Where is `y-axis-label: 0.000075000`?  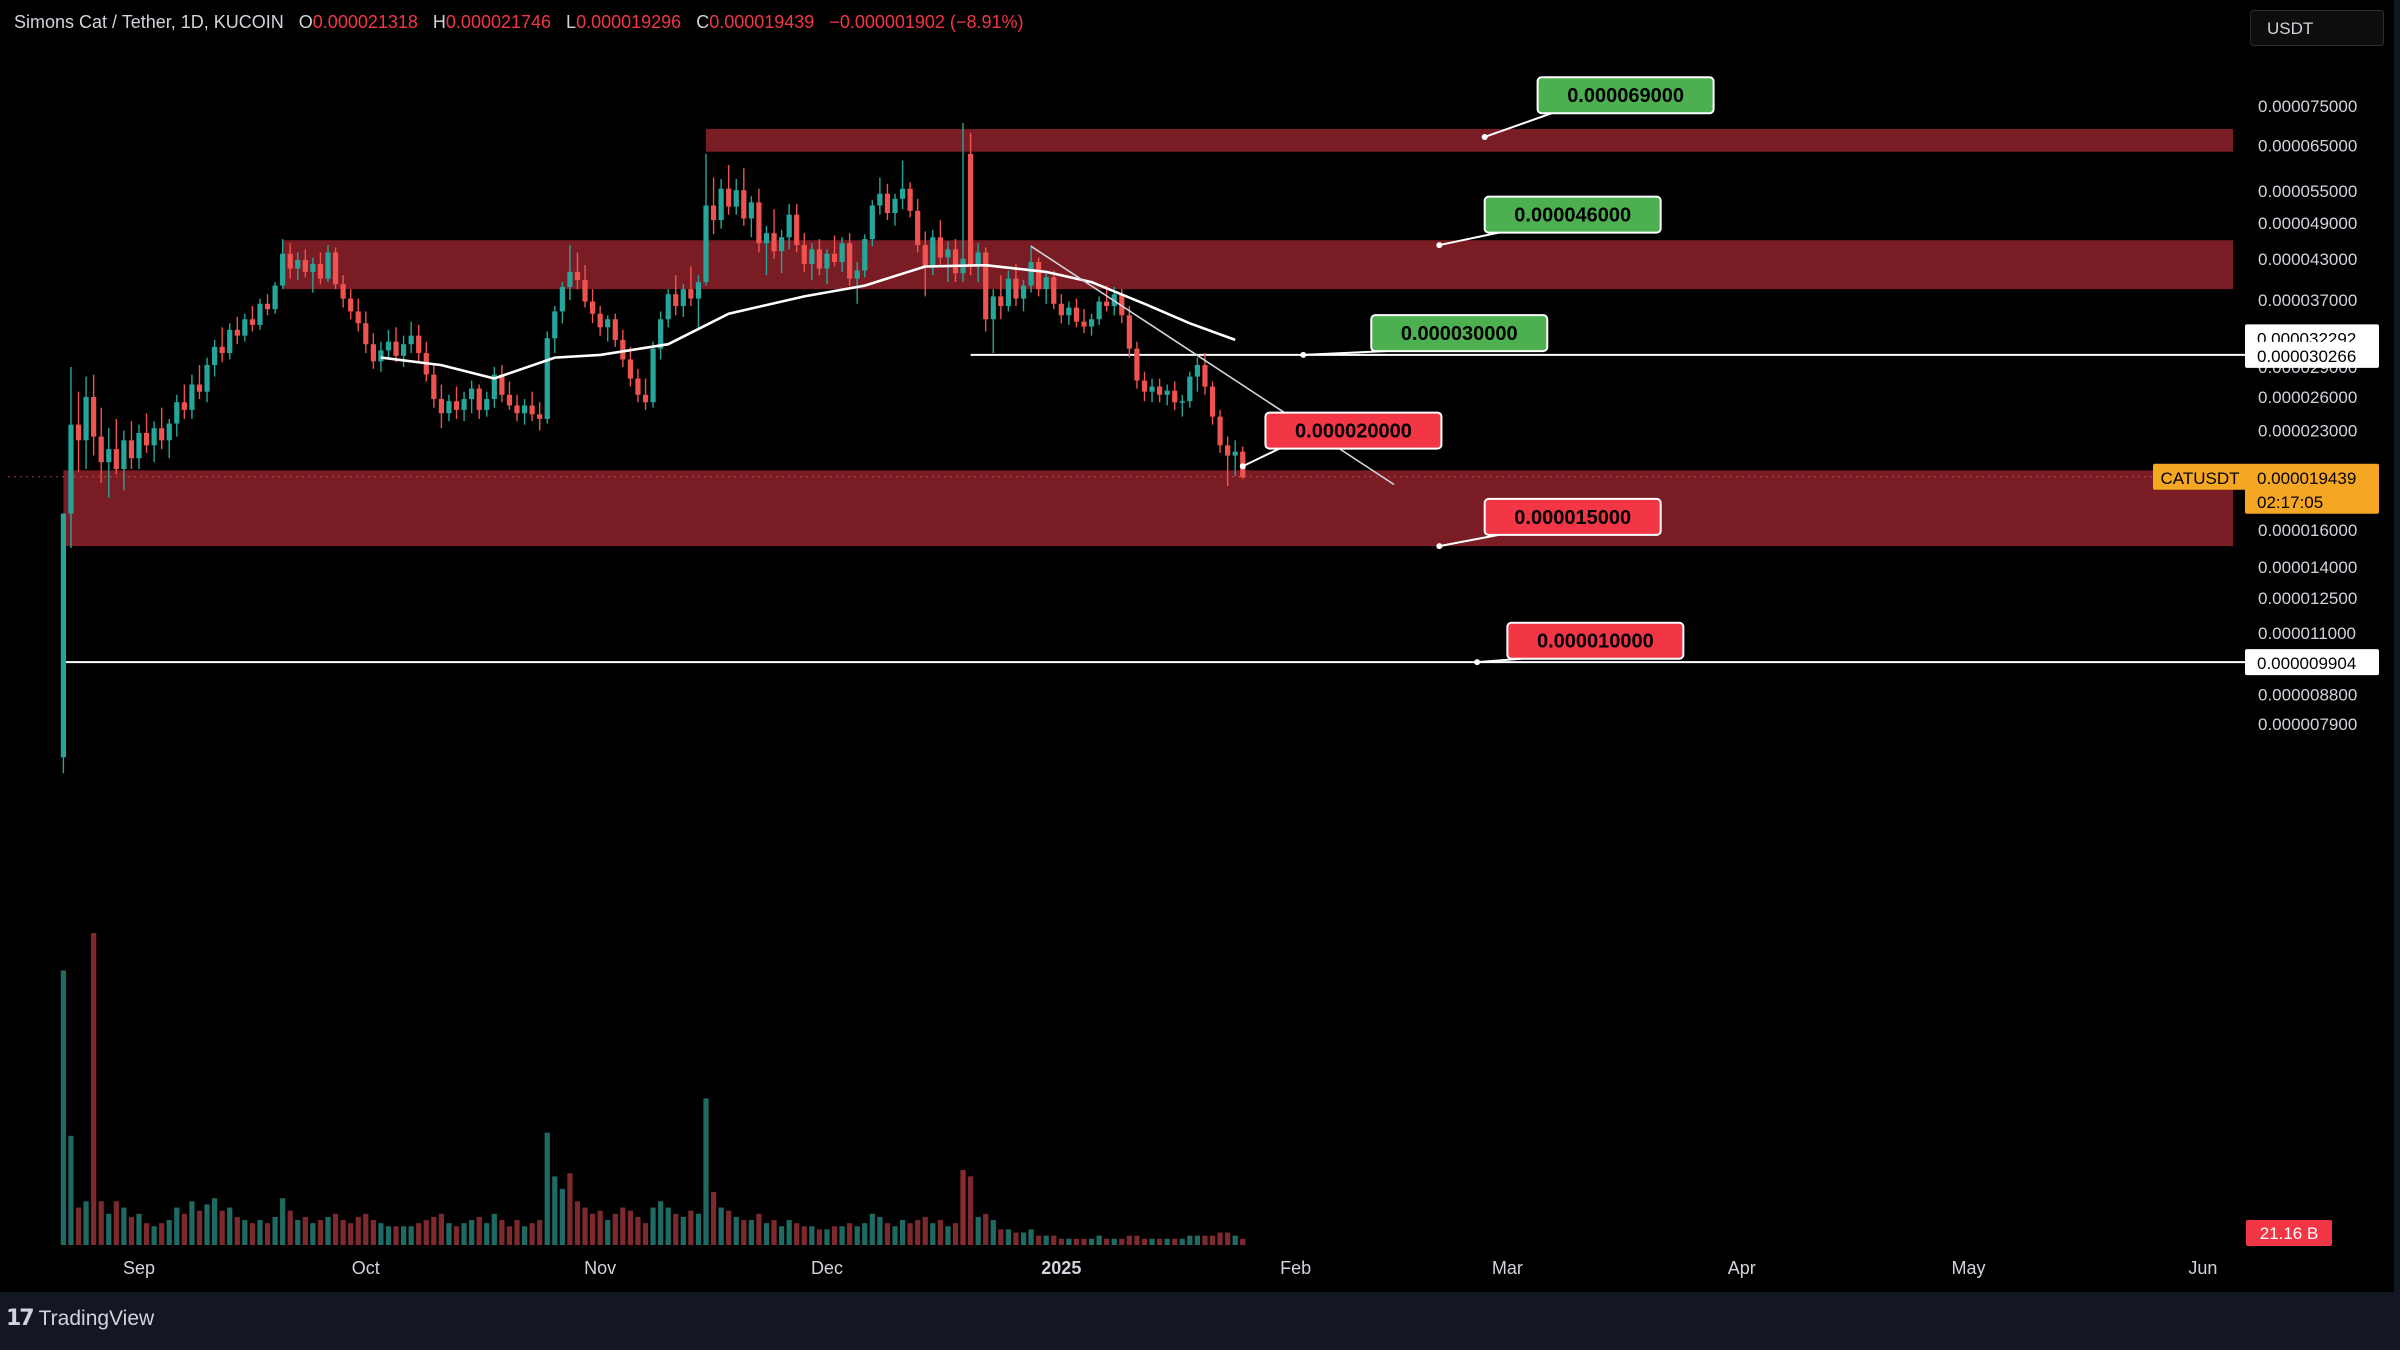
y-axis-label: 0.000075000 is located at coordinates (2307, 106).